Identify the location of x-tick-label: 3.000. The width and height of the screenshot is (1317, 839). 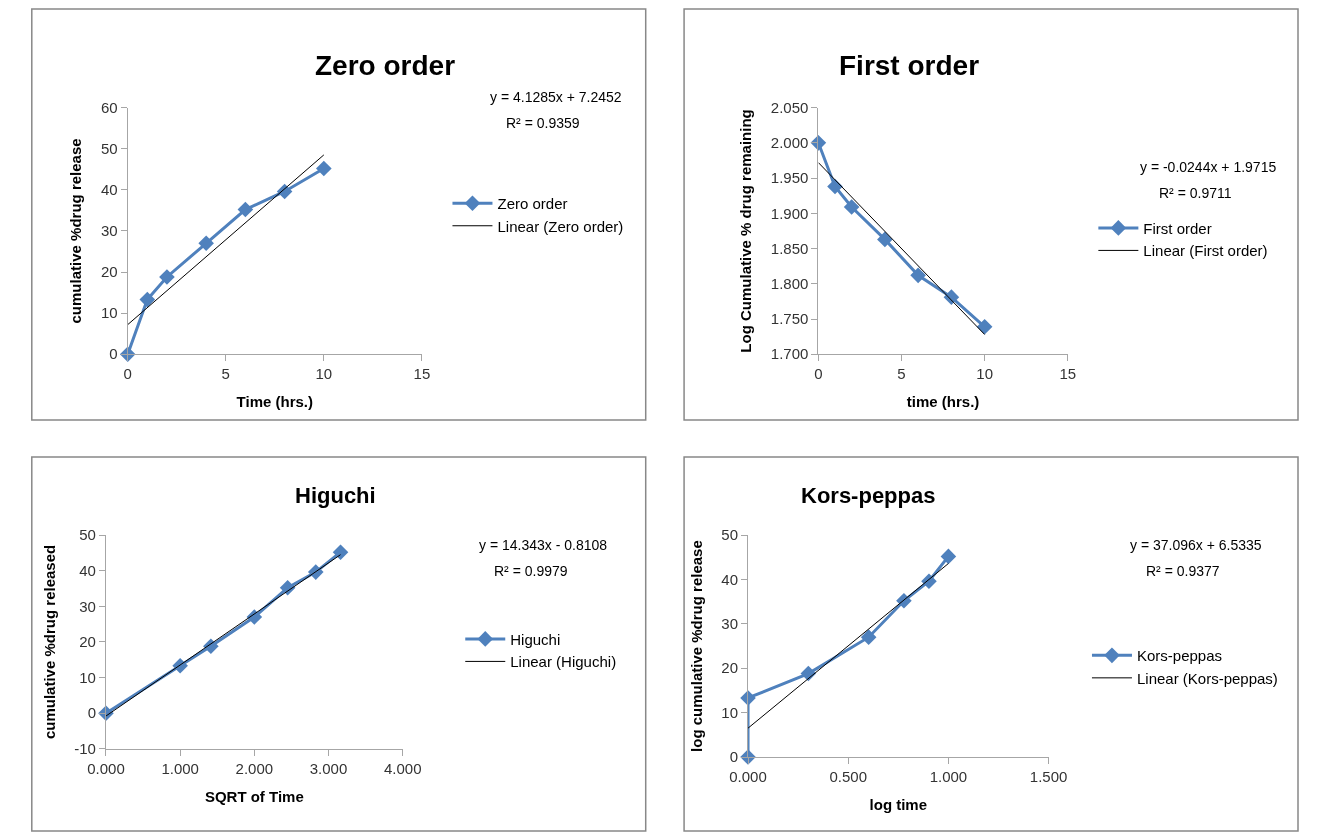
(328, 768).